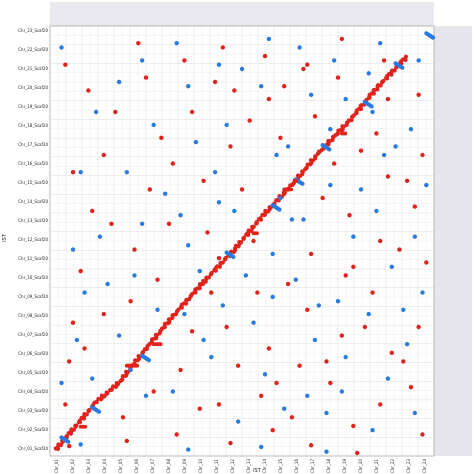 The image size is (474, 474). I want to click on diagonal-reverse-point, so click(279, 209).